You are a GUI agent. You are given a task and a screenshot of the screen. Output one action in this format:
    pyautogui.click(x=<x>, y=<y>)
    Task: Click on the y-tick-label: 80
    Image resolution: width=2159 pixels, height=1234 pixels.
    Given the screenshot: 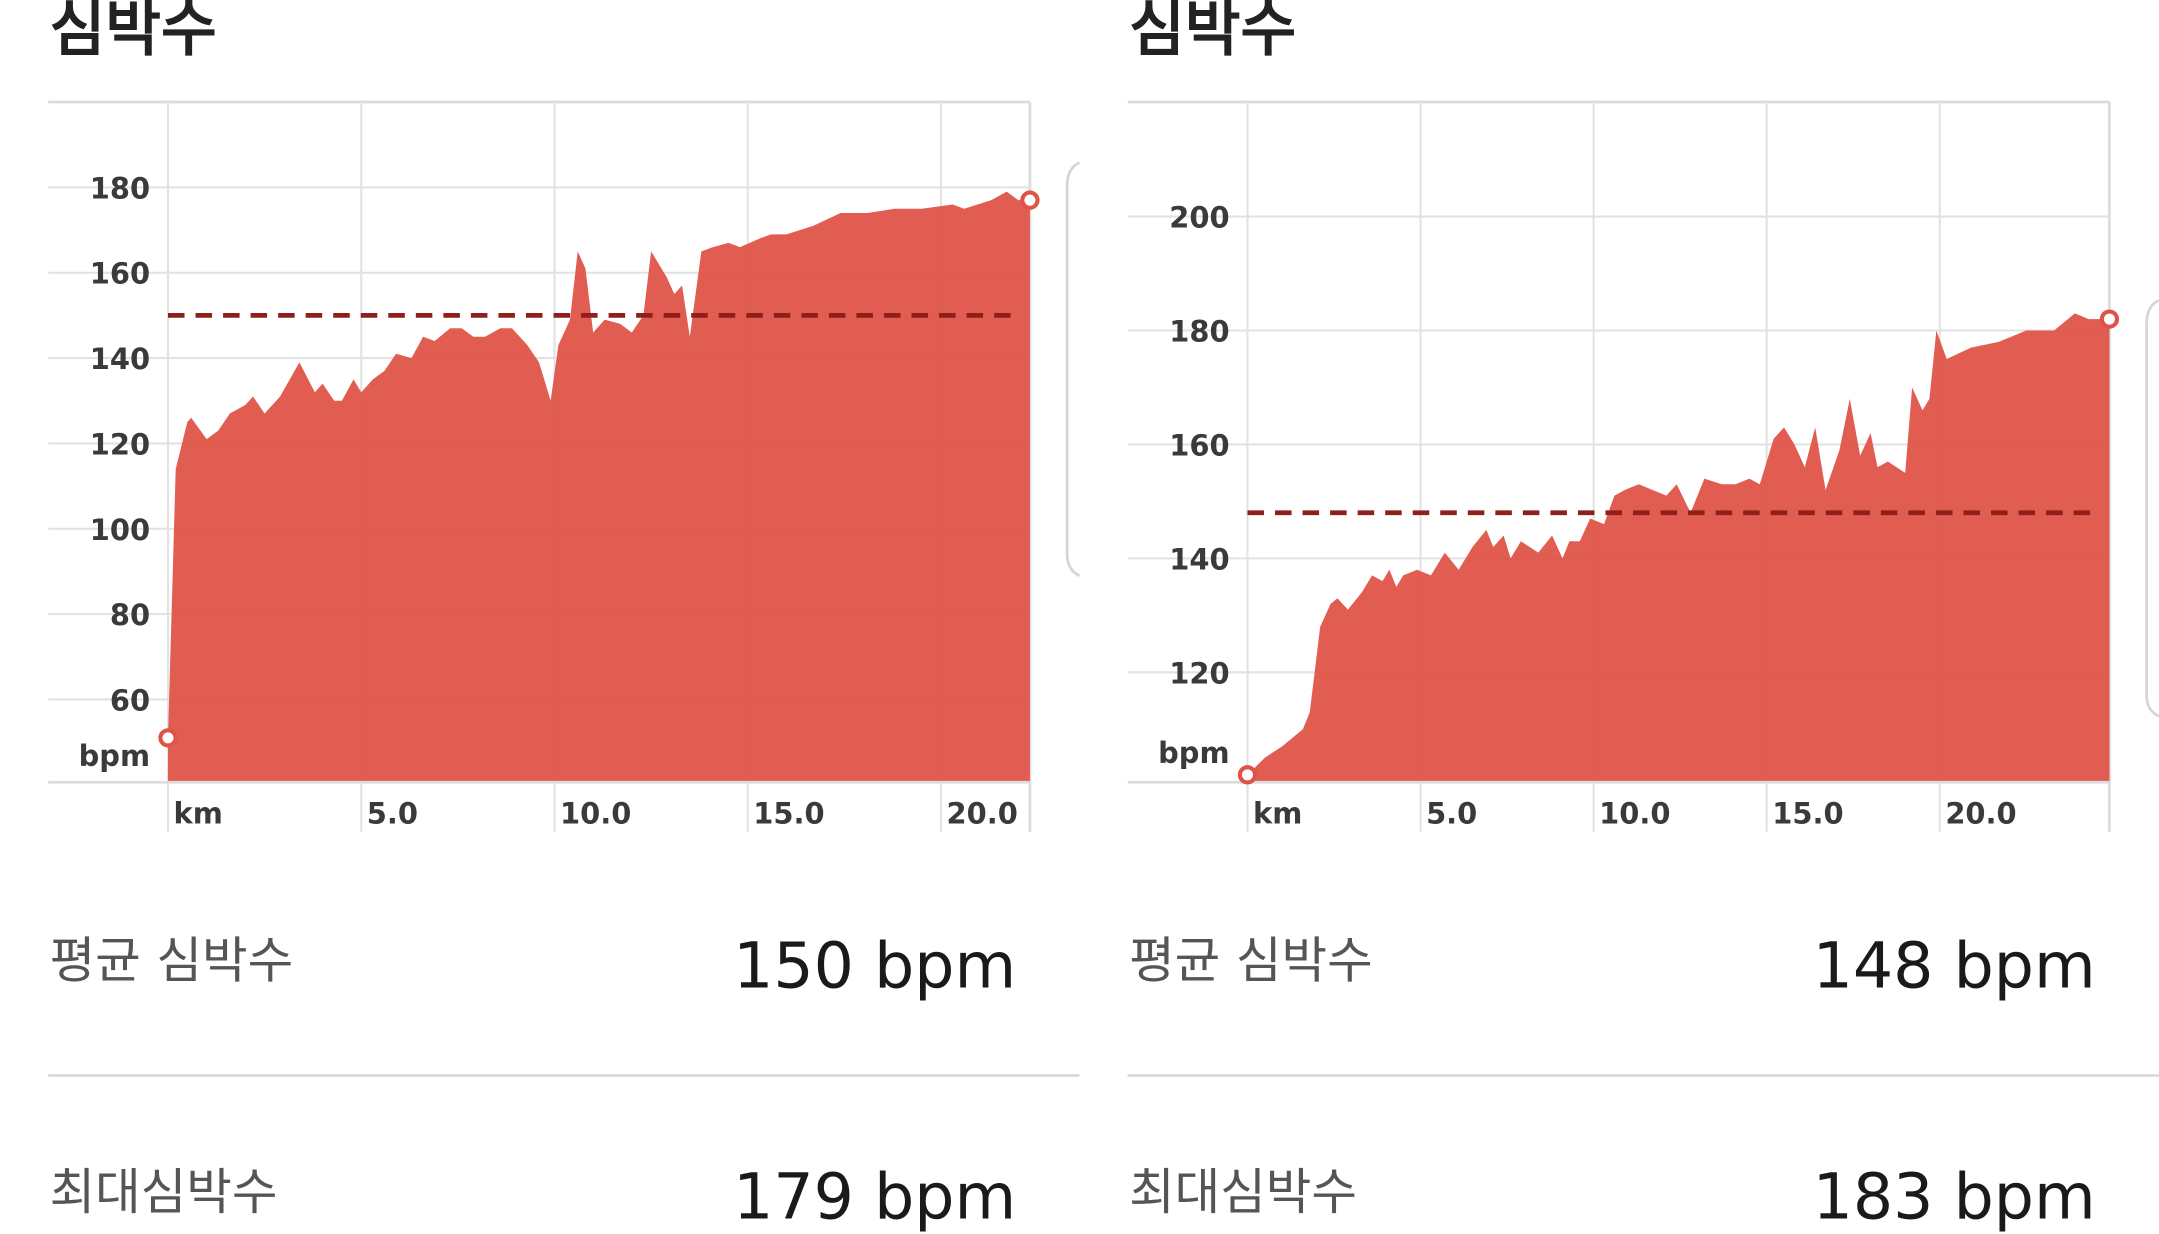 What is the action you would take?
    pyautogui.click(x=130, y=615)
    